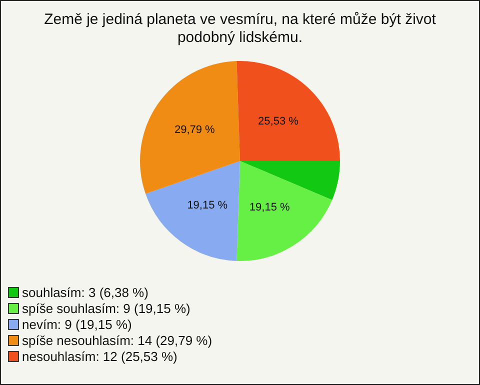 The image size is (480, 385). What do you see at coordinates (117, 340) in the screenshot?
I see `legend-label: spíše nesouhlasím: 14 (29,79 %)` at bounding box center [117, 340].